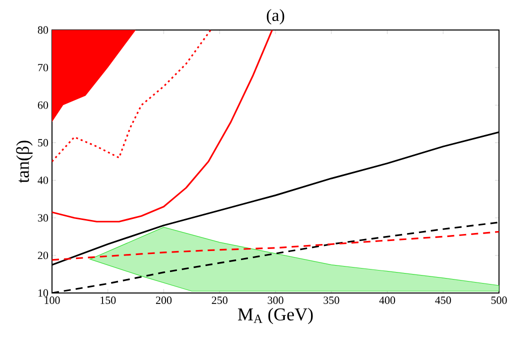 The image size is (510, 343). I want to click on x-tick-label: 200, so click(164, 300).